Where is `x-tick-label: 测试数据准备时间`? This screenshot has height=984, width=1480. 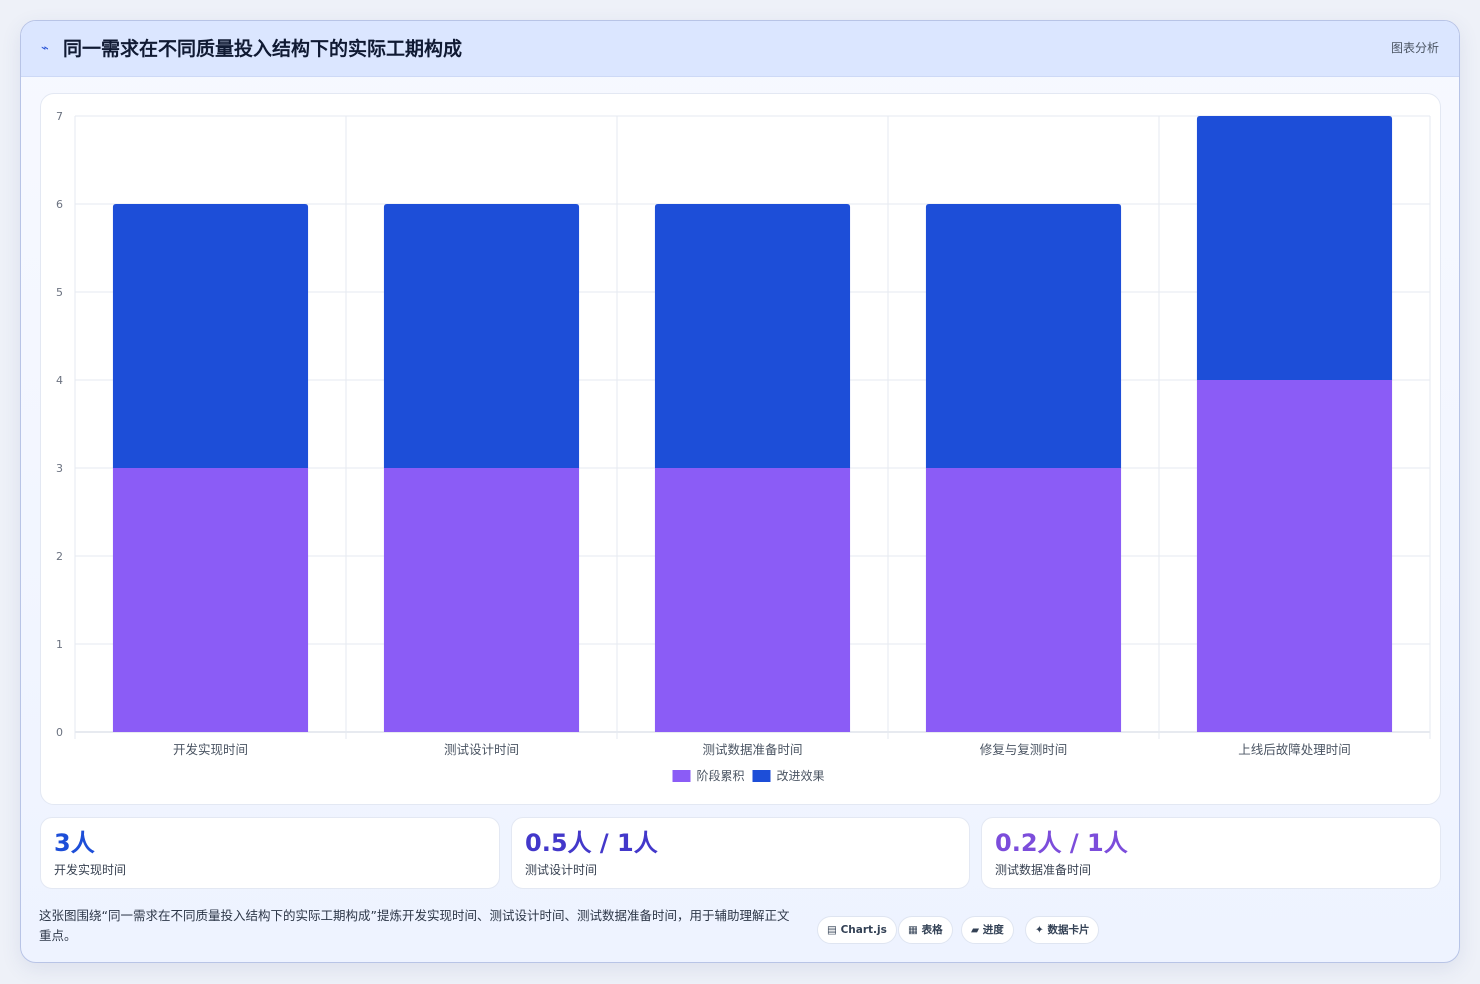 x-tick-label: 测试数据准备时间 is located at coordinates (752, 749).